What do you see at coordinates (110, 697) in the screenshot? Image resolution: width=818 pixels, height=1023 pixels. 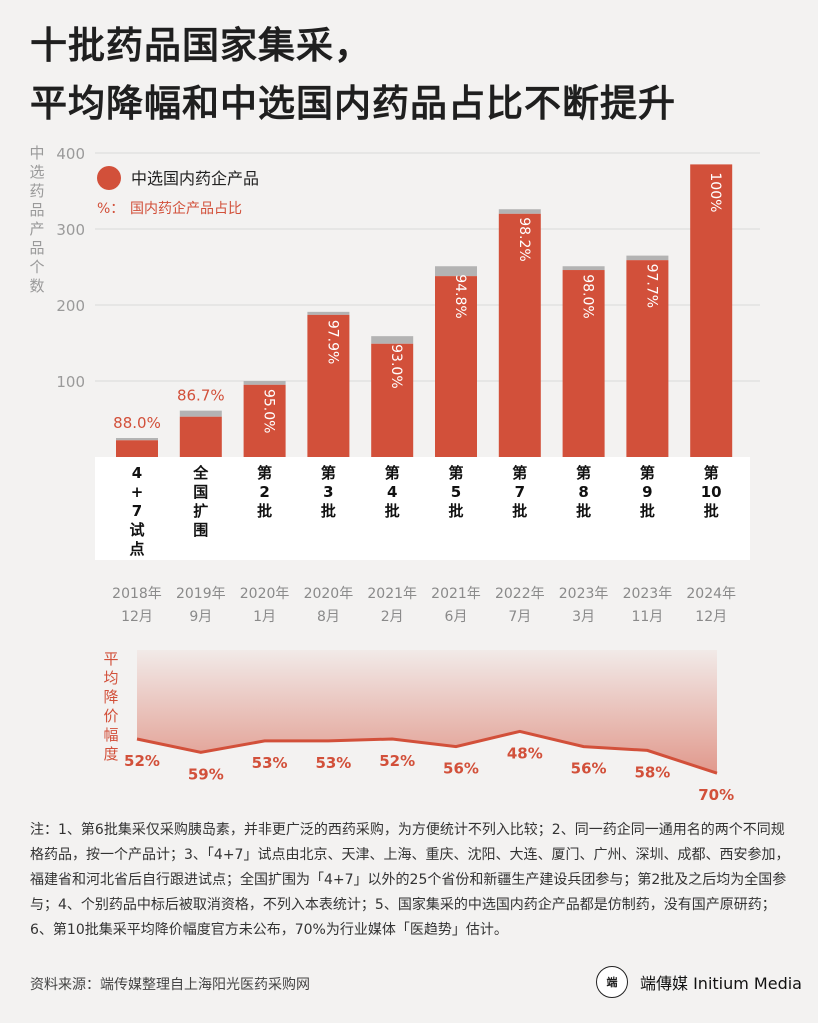 I see `price-cut-axis-label-char: 降` at bounding box center [110, 697].